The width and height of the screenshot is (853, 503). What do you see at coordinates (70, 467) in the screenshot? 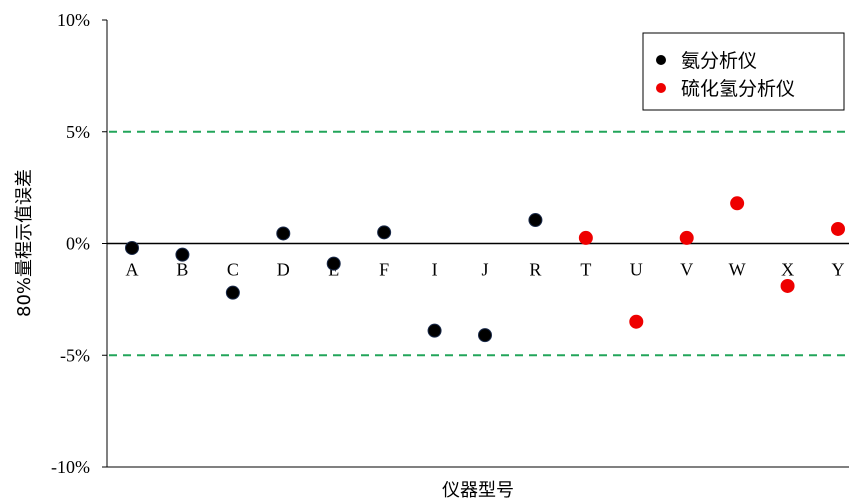
I see `y-tick-label: -10%` at bounding box center [70, 467].